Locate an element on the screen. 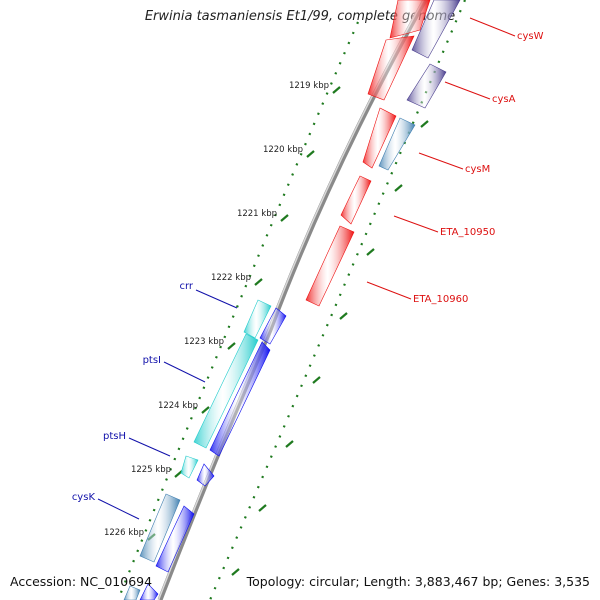 The width and height of the screenshot is (600, 600). gene-cysM-red is located at coordinates (379, 138).